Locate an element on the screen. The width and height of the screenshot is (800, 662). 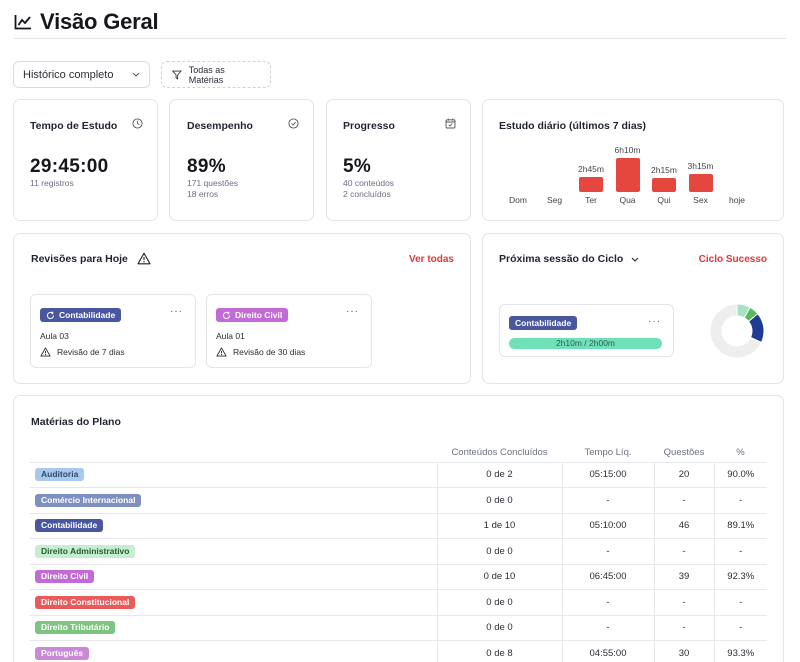
cycle-progress-bar is located at coordinates (585, 343).